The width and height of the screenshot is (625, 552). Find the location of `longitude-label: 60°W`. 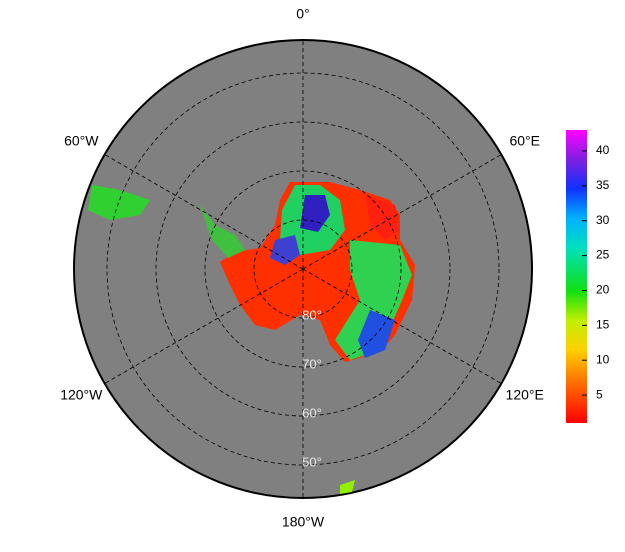

longitude-label: 60°W is located at coordinates (81, 141).